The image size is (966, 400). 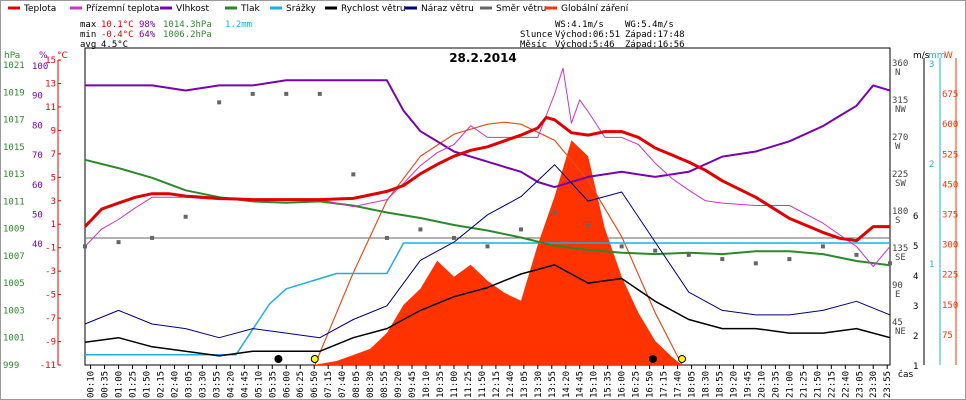 I want to click on tick-hpa-1003: 1003, so click(x=14, y=311).